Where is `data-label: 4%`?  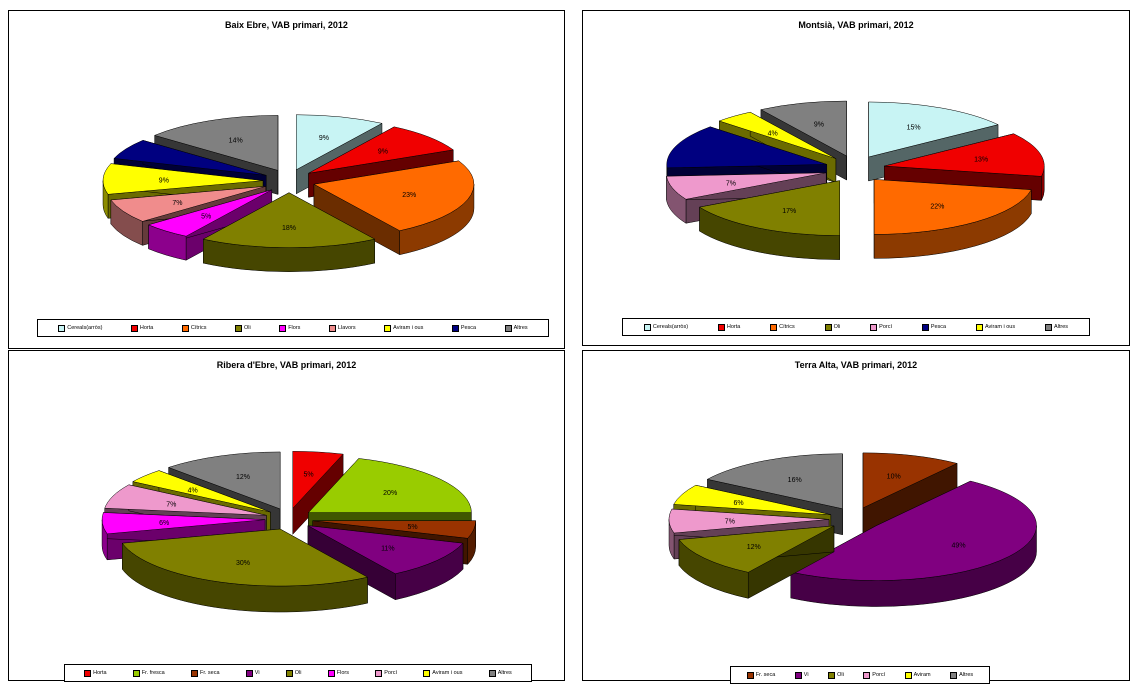 data-label: 4% is located at coordinates (773, 133).